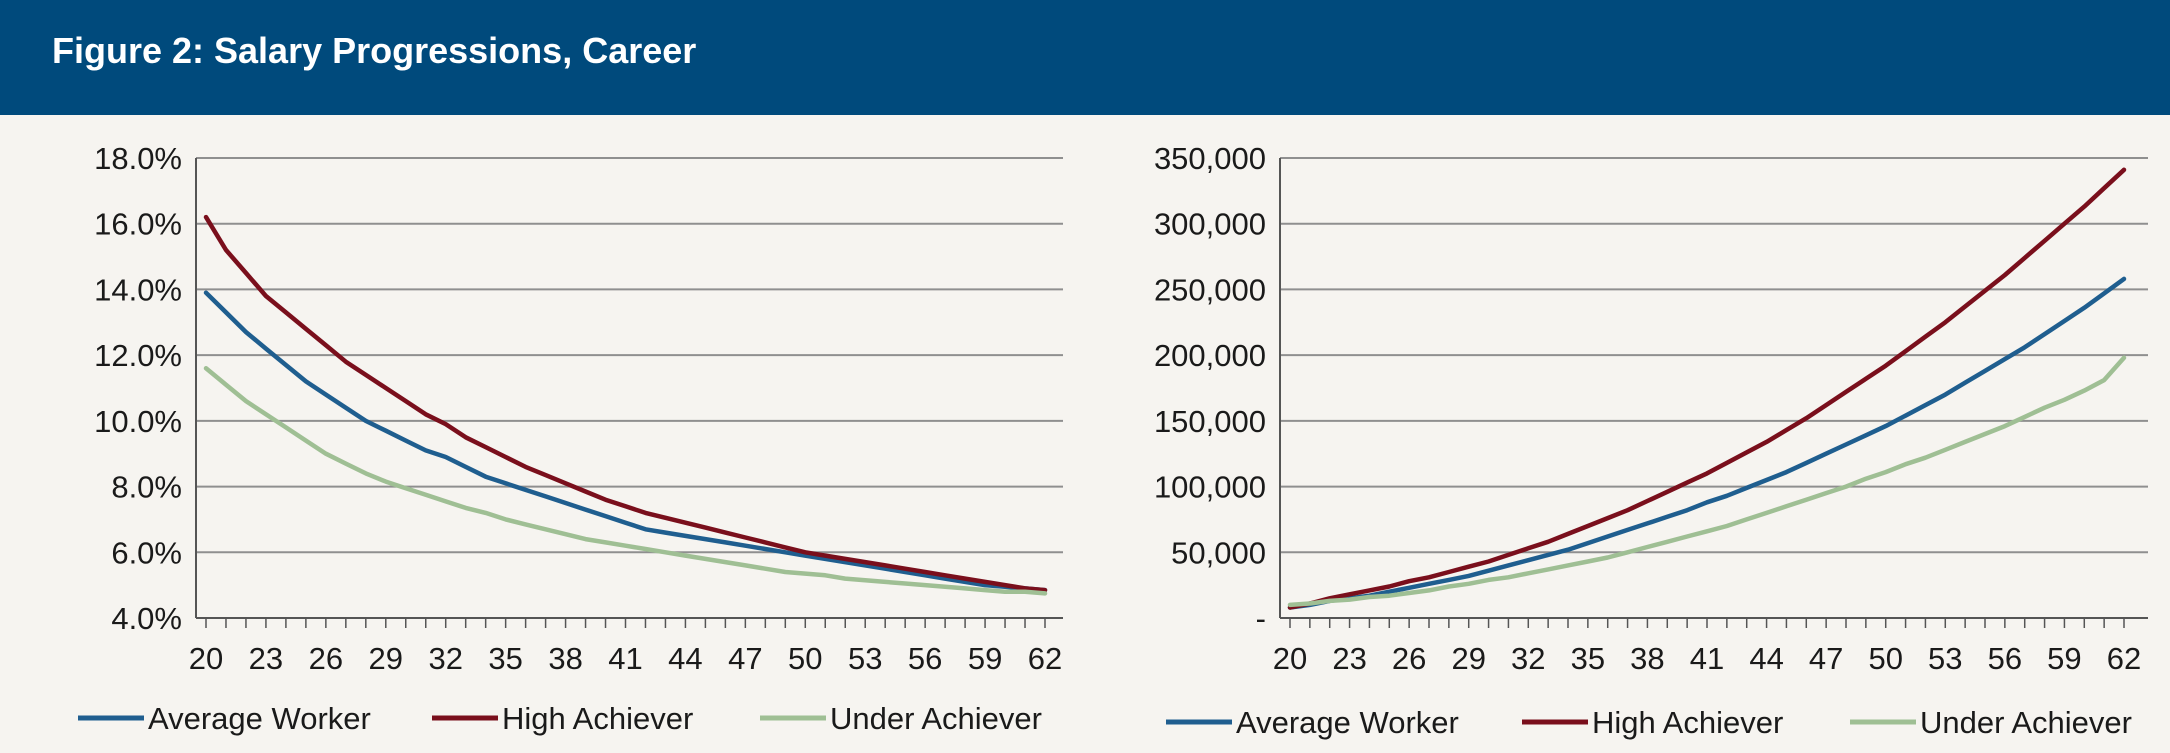  Describe the element at coordinates (1210, 355) in the screenshot. I see `y-tick-label: 200,000` at that location.